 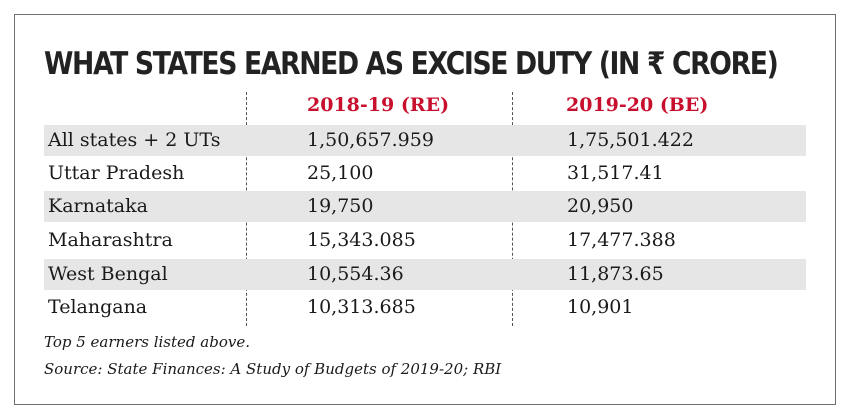 What do you see at coordinates (425, 206) in the screenshot?
I see `table-row: Karnataka 19,750 20,950` at bounding box center [425, 206].